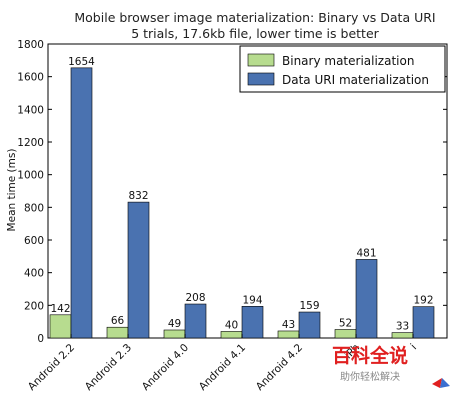 The image size is (460, 413). Describe the element at coordinates (309, 306) in the screenshot. I see `data-label: 159` at that location.